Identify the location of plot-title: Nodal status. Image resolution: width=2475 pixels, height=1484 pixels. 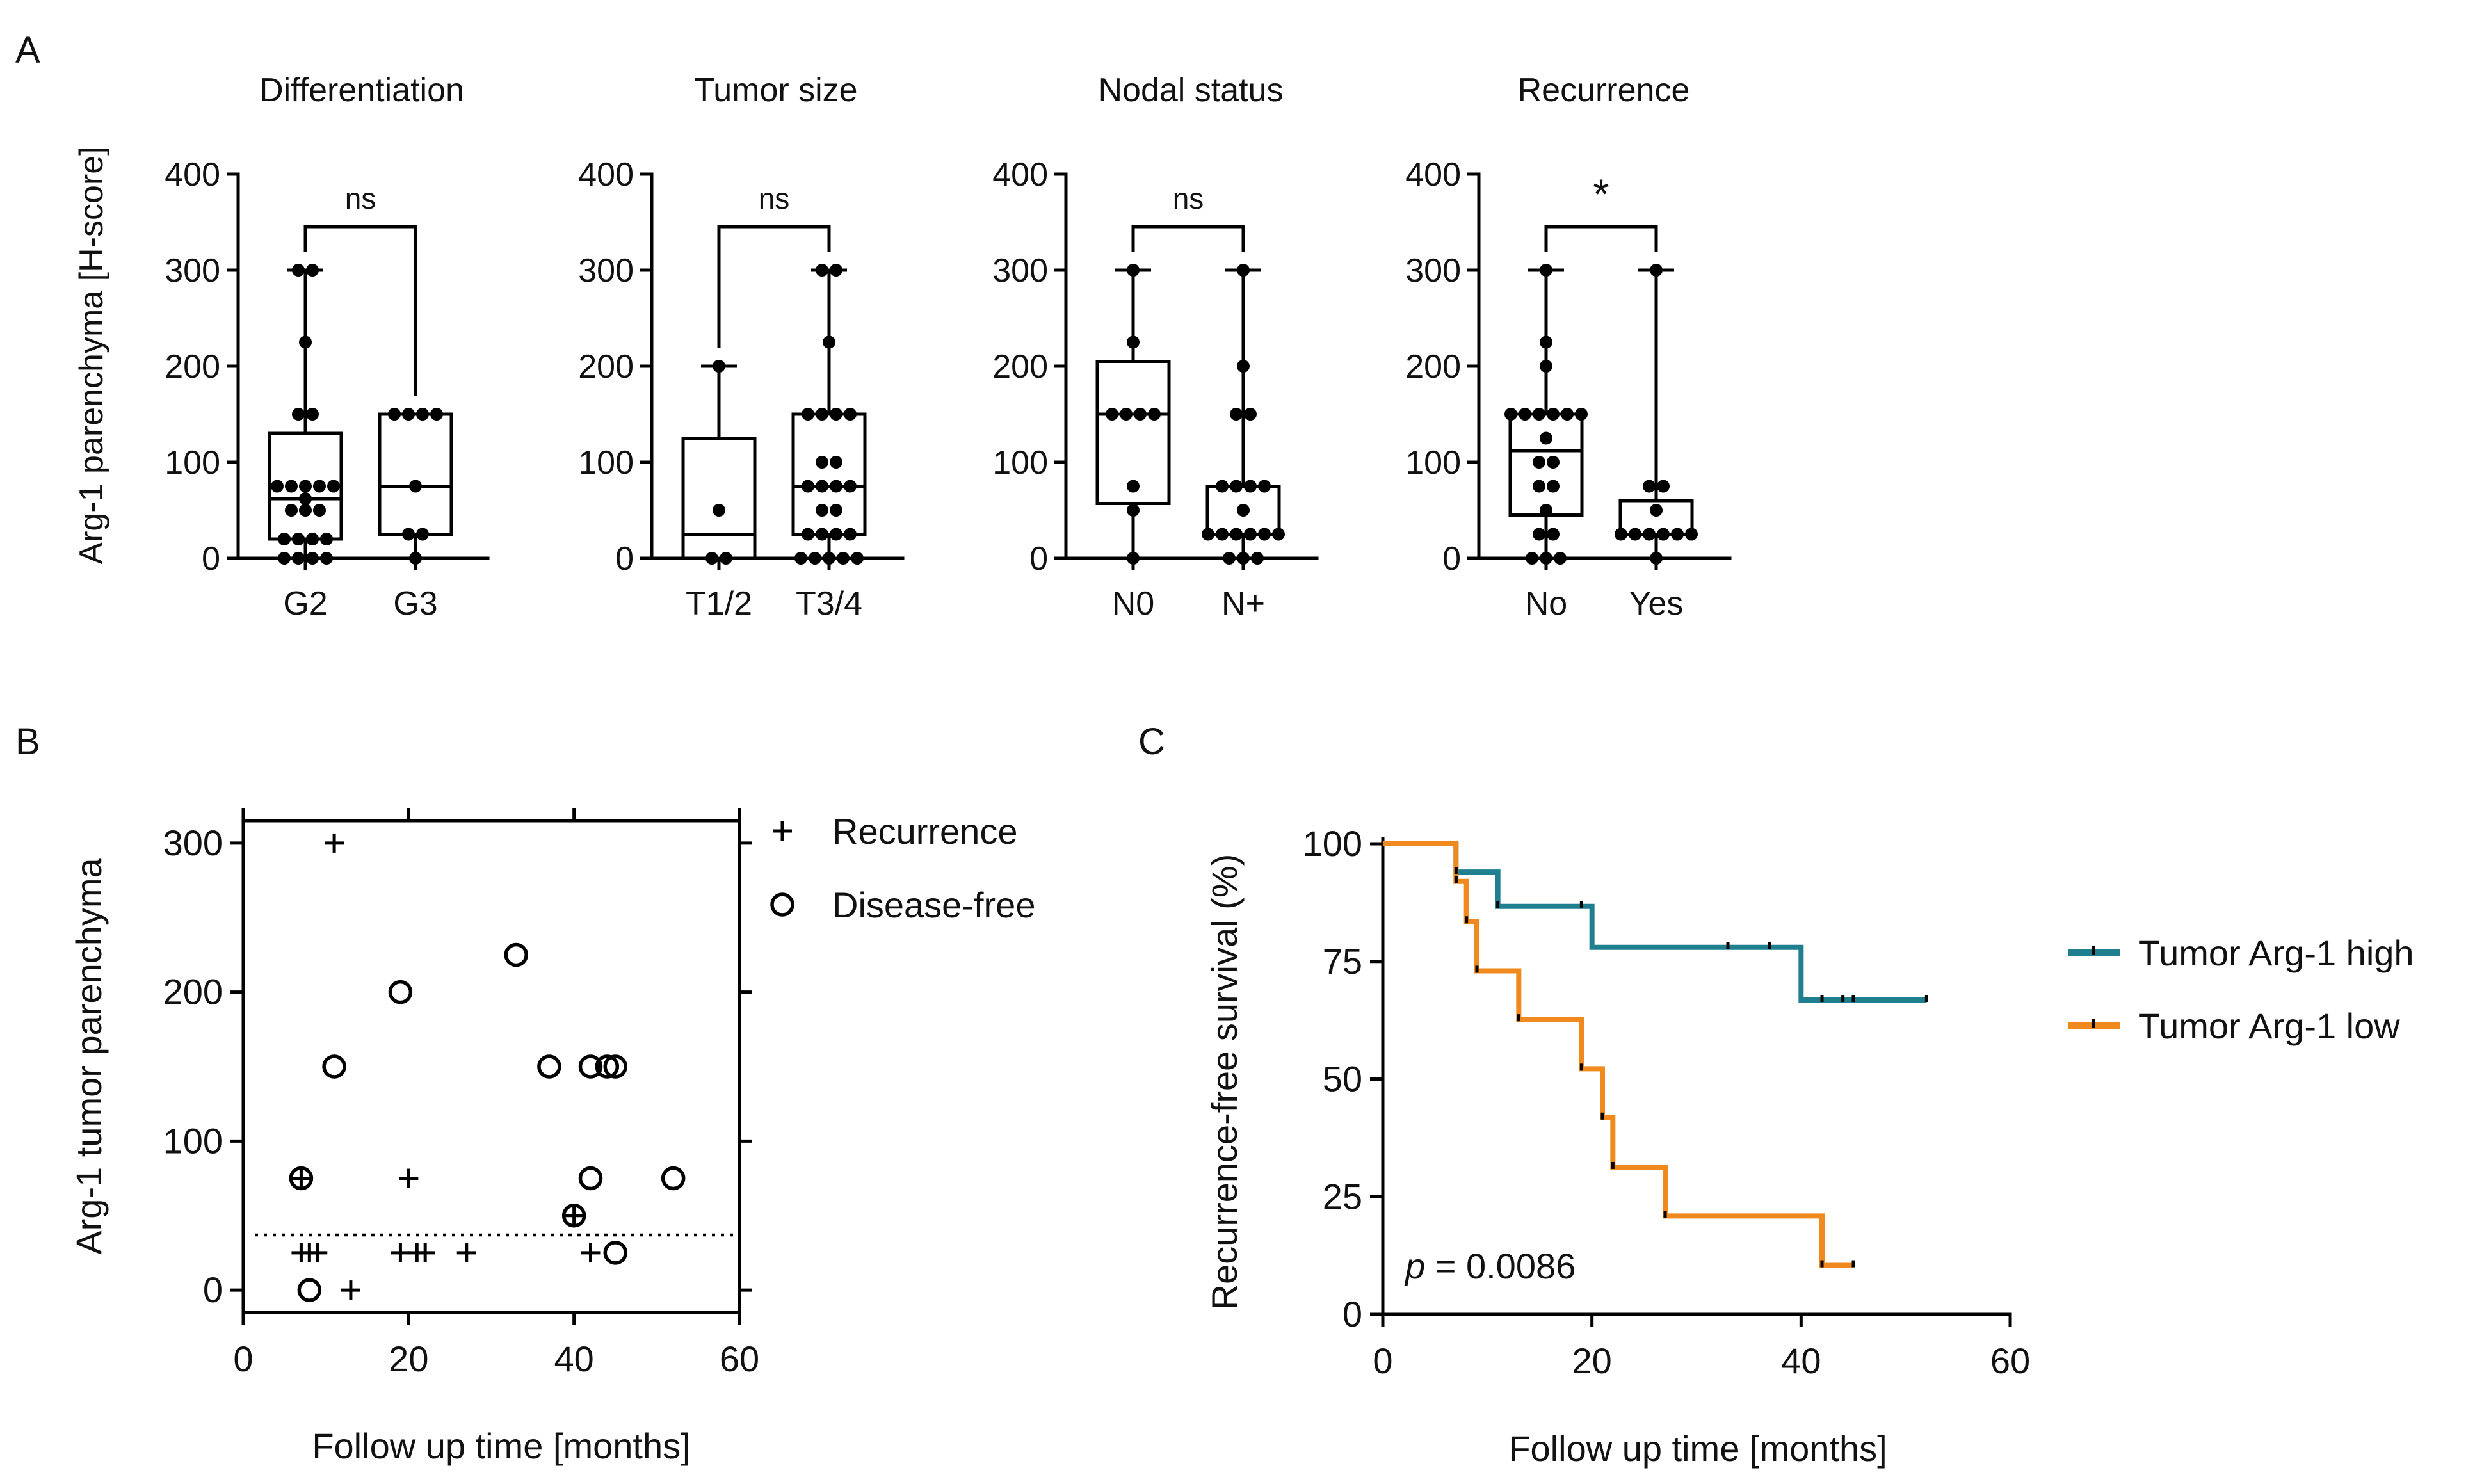
(1190, 90).